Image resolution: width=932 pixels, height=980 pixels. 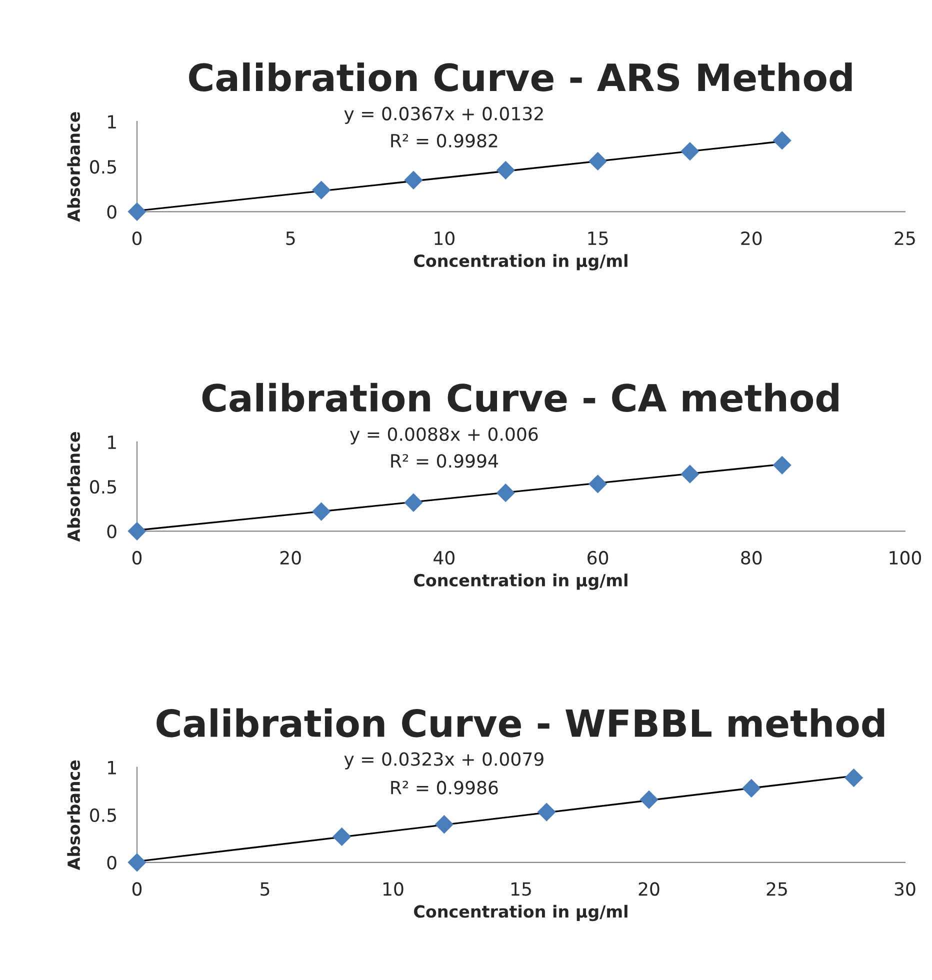 What do you see at coordinates (598, 557) in the screenshot?
I see `x-tick-label: 60` at bounding box center [598, 557].